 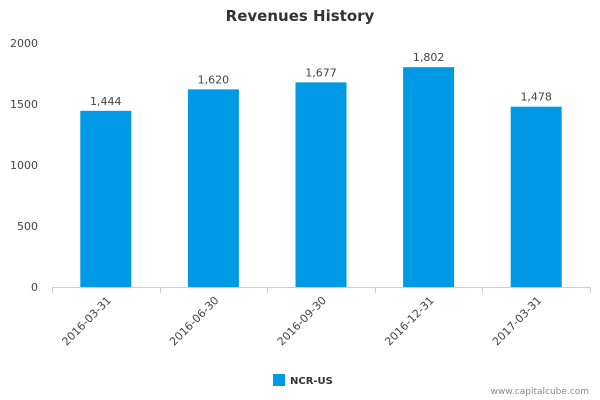 What do you see at coordinates (24, 104) in the screenshot?
I see `y-tick-label: 1500` at bounding box center [24, 104].